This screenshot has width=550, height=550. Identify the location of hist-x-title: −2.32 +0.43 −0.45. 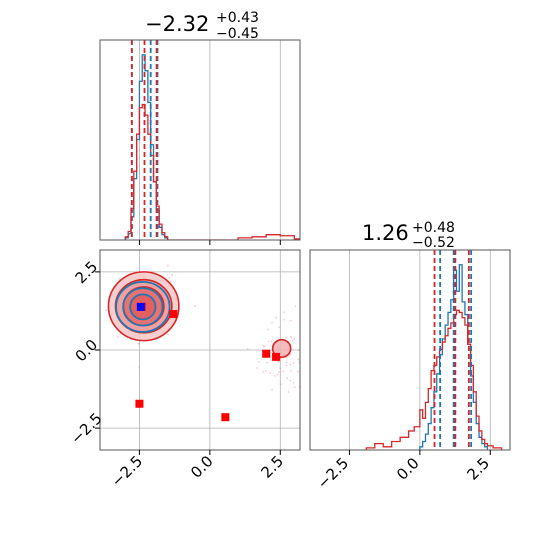
(202, 26).